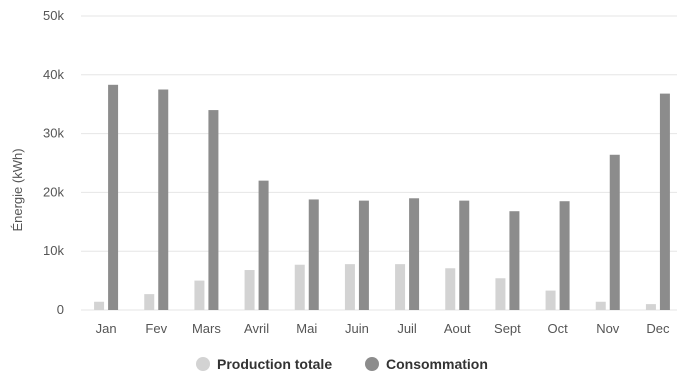 Image resolution: width=677 pixels, height=373 pixels. What do you see at coordinates (17, 189) in the screenshot?
I see `y-axis-label: Énergie (kWh)` at bounding box center [17, 189].